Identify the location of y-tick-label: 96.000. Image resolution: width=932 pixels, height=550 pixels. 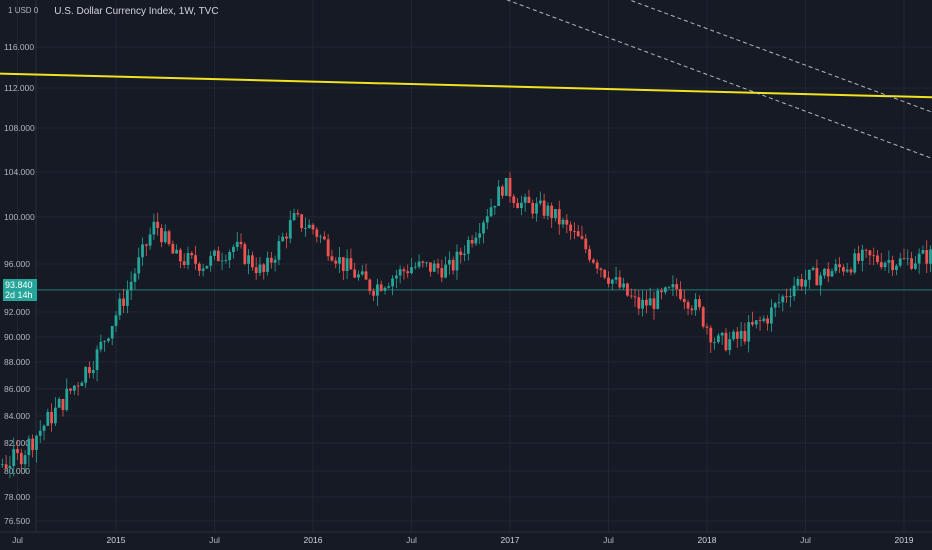
(17, 264).